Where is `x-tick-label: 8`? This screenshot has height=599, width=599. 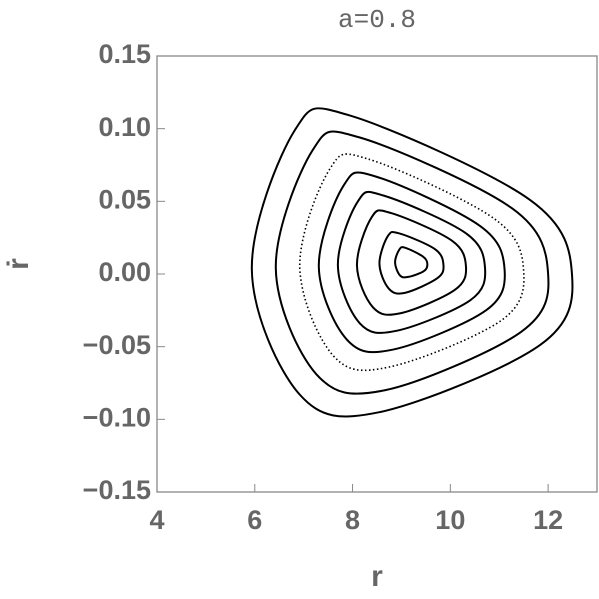 x-tick-label: 8 is located at coordinates (352, 520).